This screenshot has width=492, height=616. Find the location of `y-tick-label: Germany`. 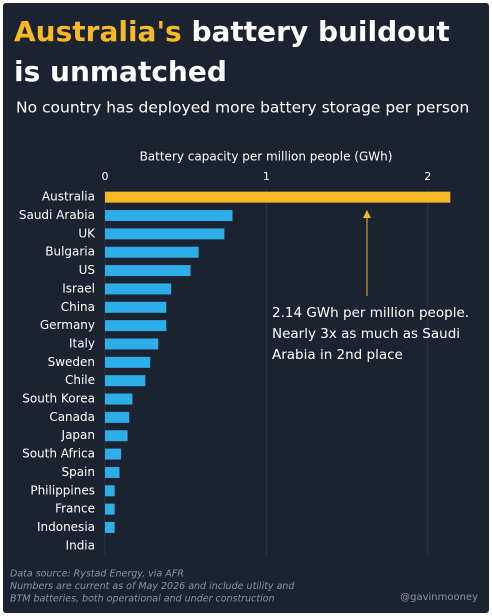

y-tick-label: Germany is located at coordinates (67, 325).